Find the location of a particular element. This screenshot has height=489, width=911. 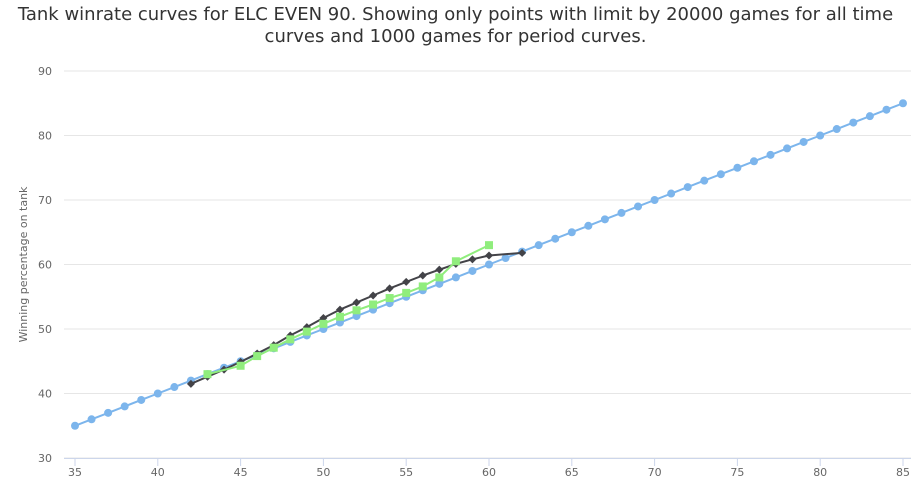

x-tick-label: 85 is located at coordinates (903, 472).